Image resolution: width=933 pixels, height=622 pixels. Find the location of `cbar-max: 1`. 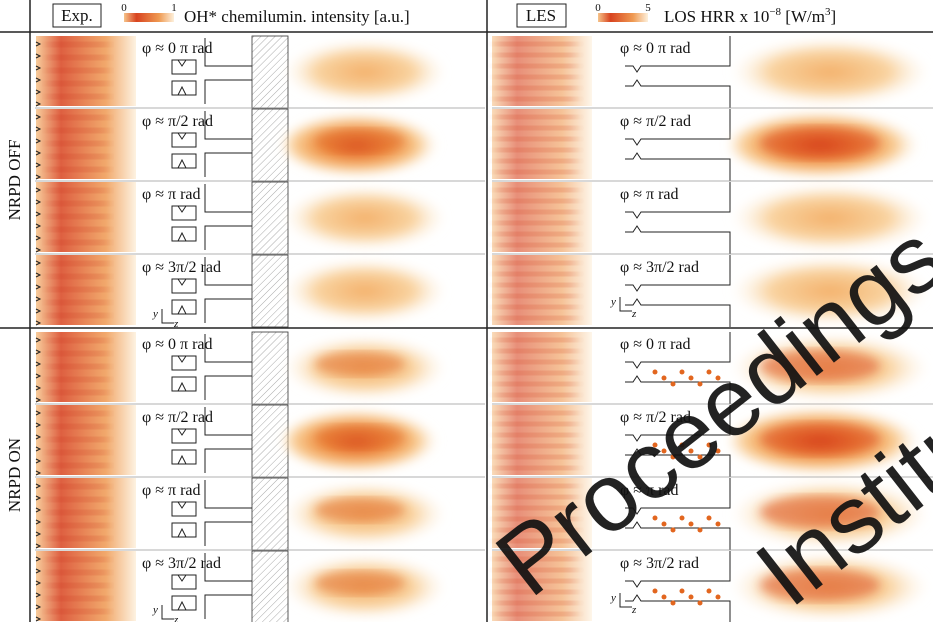

cbar-max: 1 is located at coordinates (174, 8).